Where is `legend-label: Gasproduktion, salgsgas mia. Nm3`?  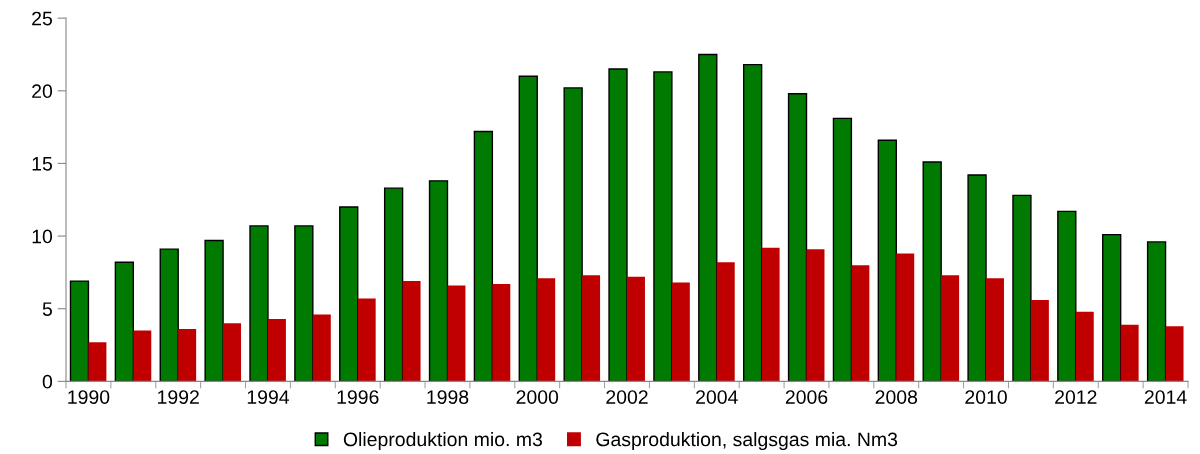 legend-label: Gasproduktion, salgsgas mia. Nm3 is located at coordinates (747, 441).